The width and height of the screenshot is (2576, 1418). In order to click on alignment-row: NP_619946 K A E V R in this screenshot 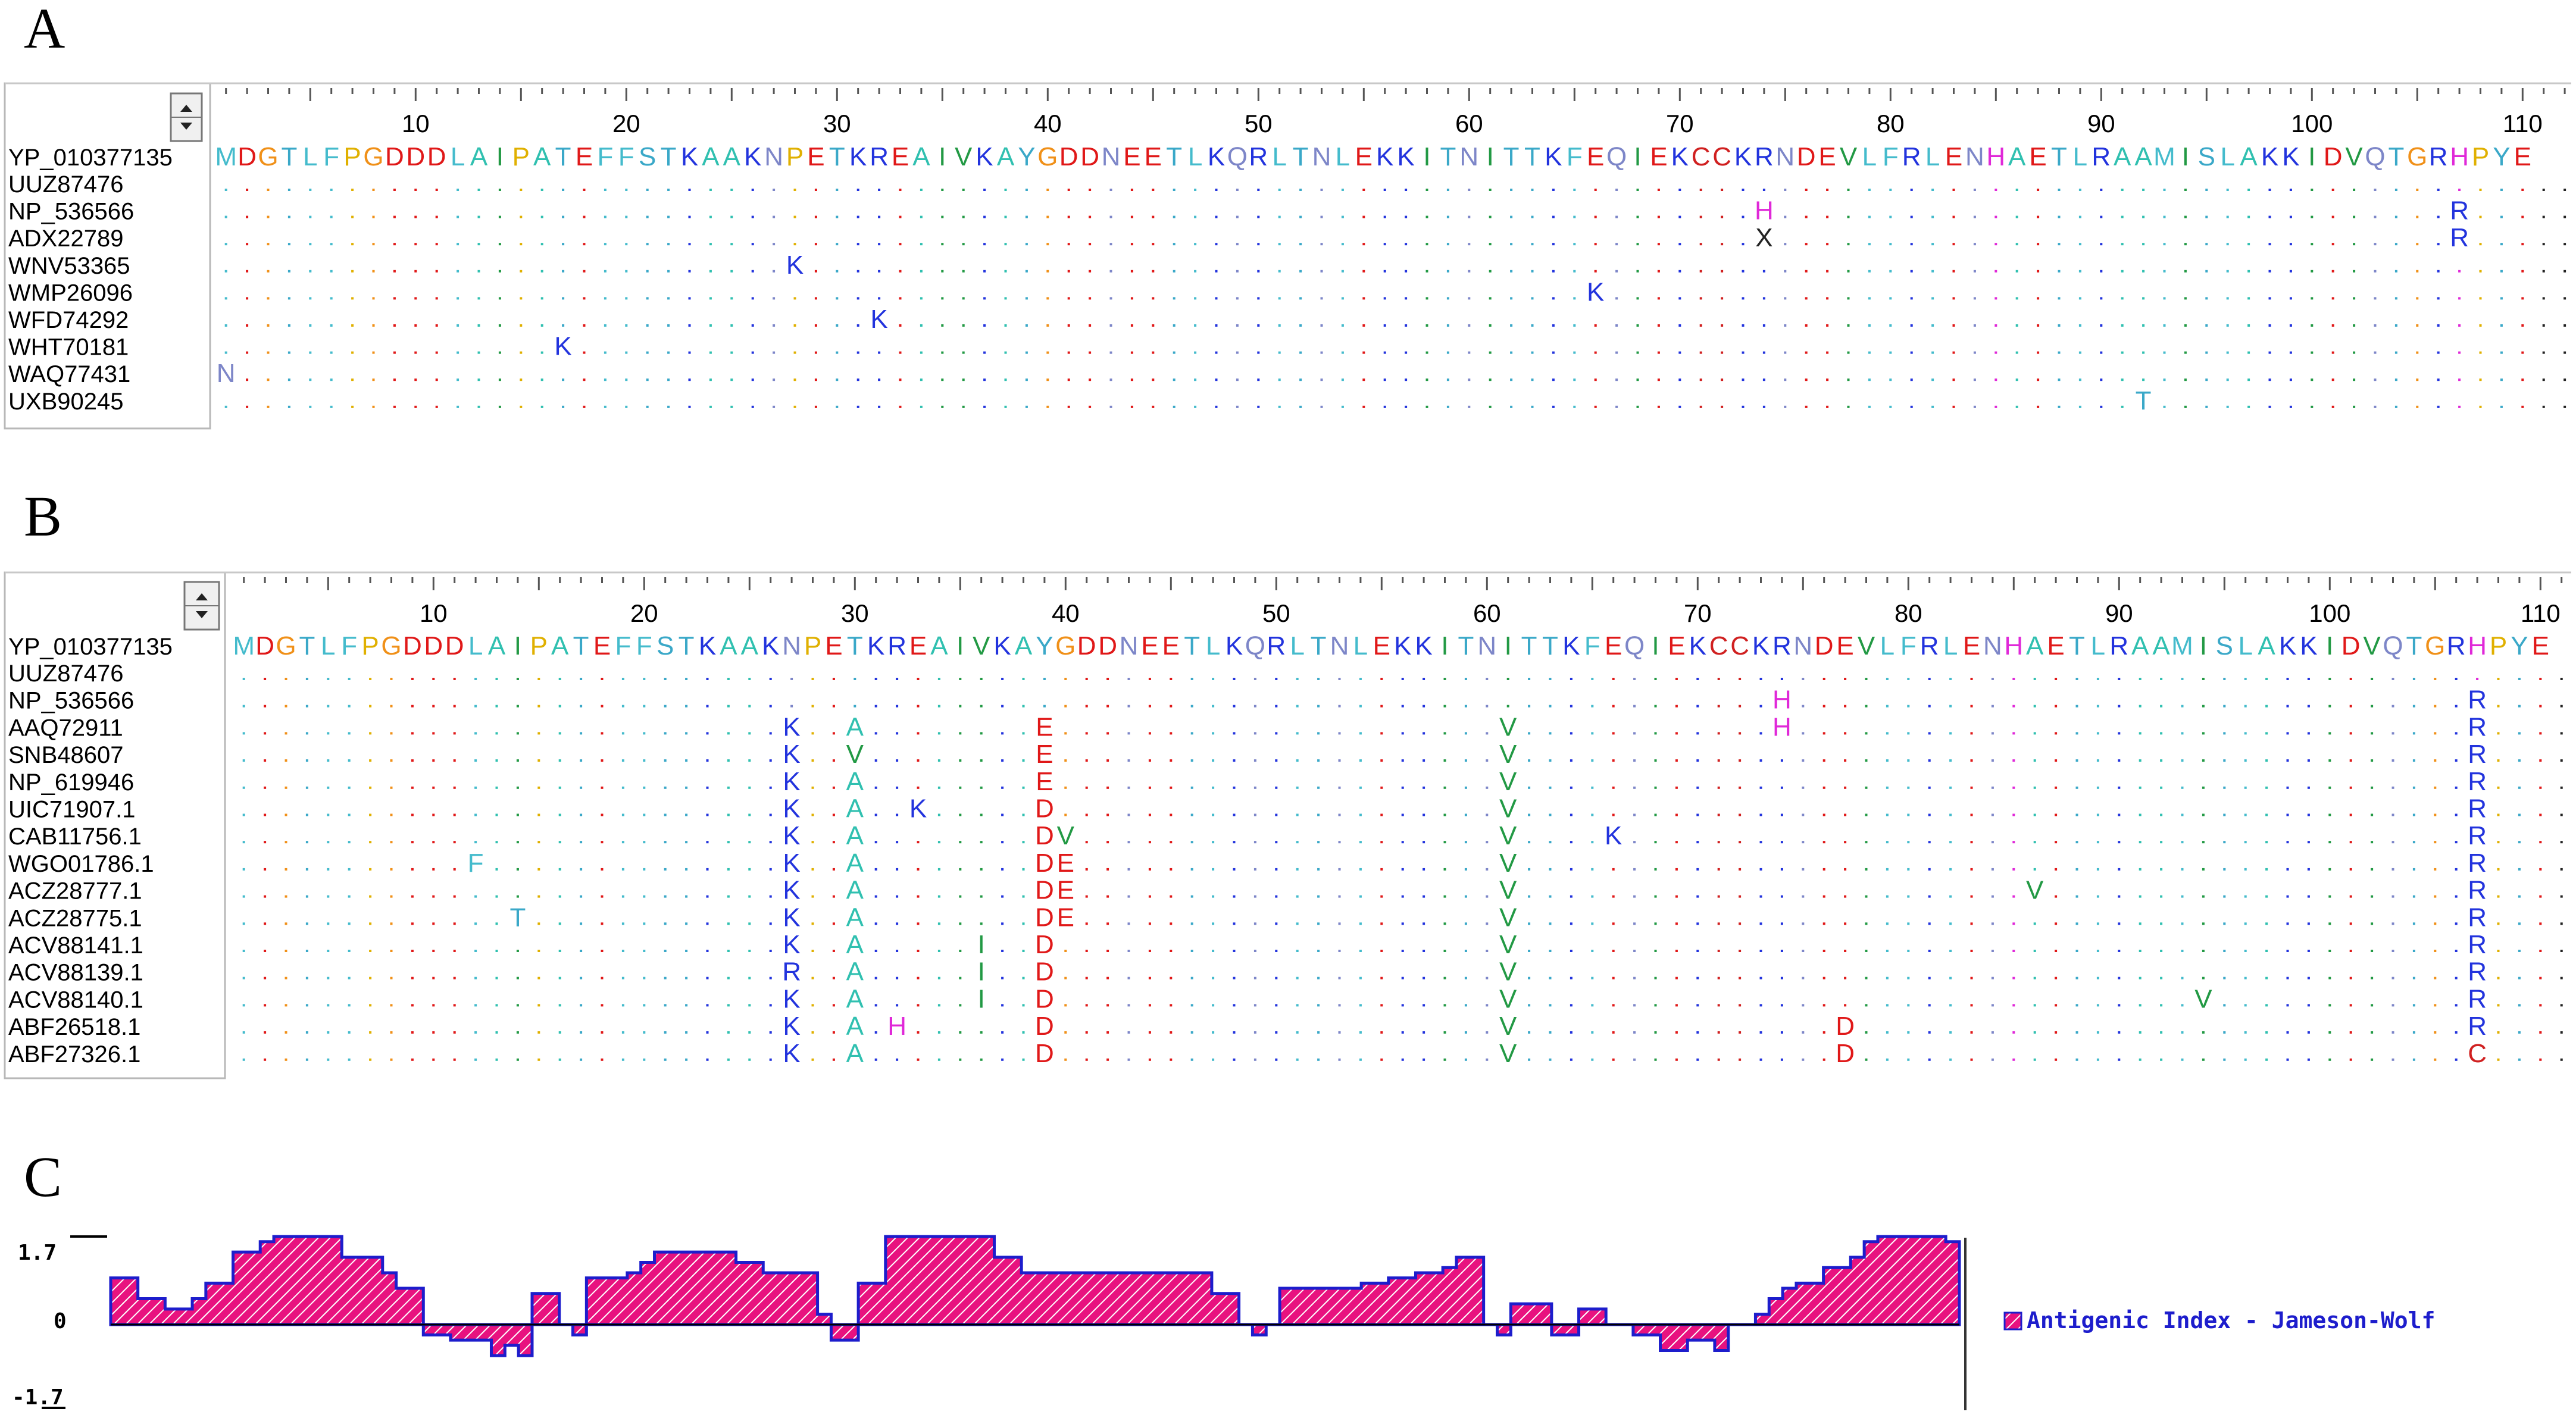, I will do `click(1285, 781)`.